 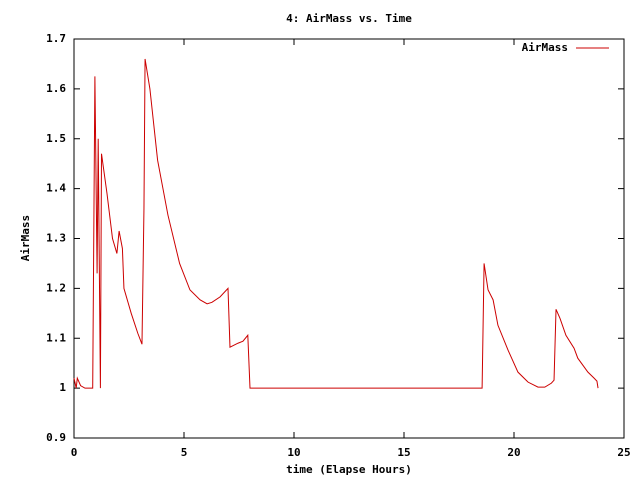 What do you see at coordinates (403, 452) in the screenshot?
I see `x-tick-label: 15` at bounding box center [403, 452].